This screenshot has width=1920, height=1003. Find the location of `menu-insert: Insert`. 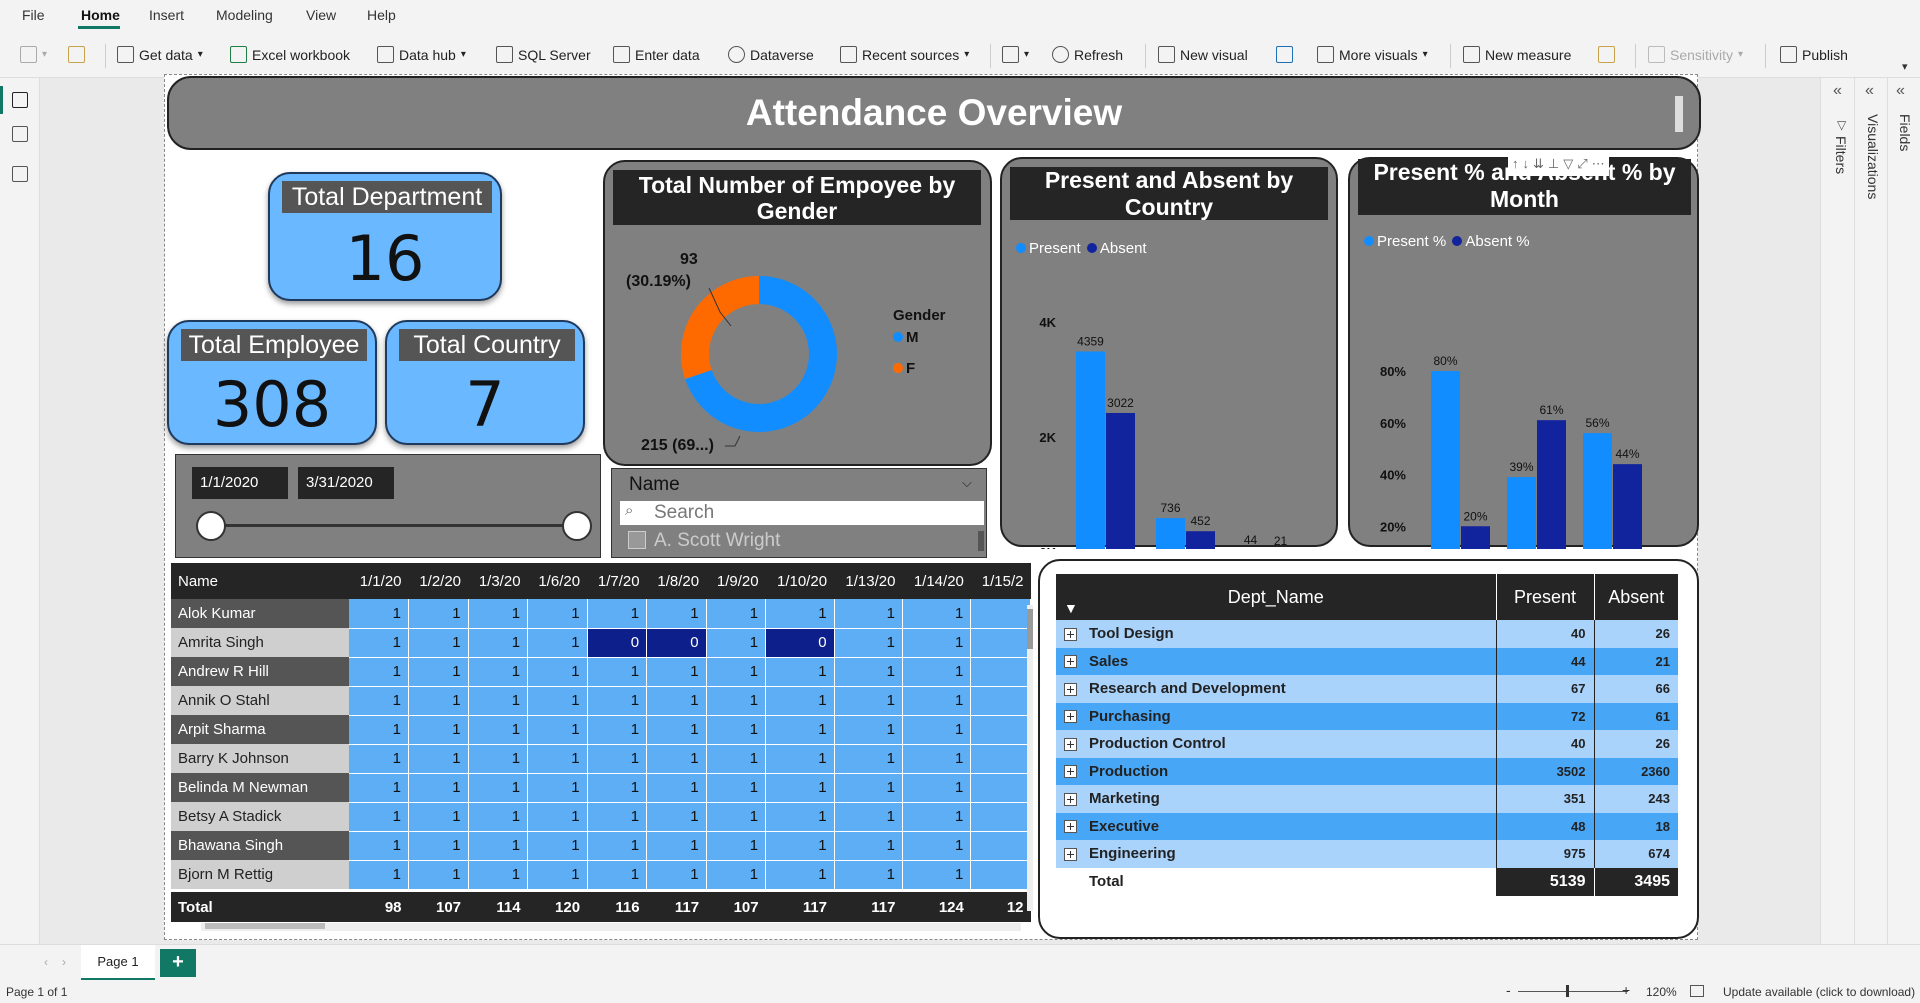

menu-insert: Insert is located at coordinates (167, 15).